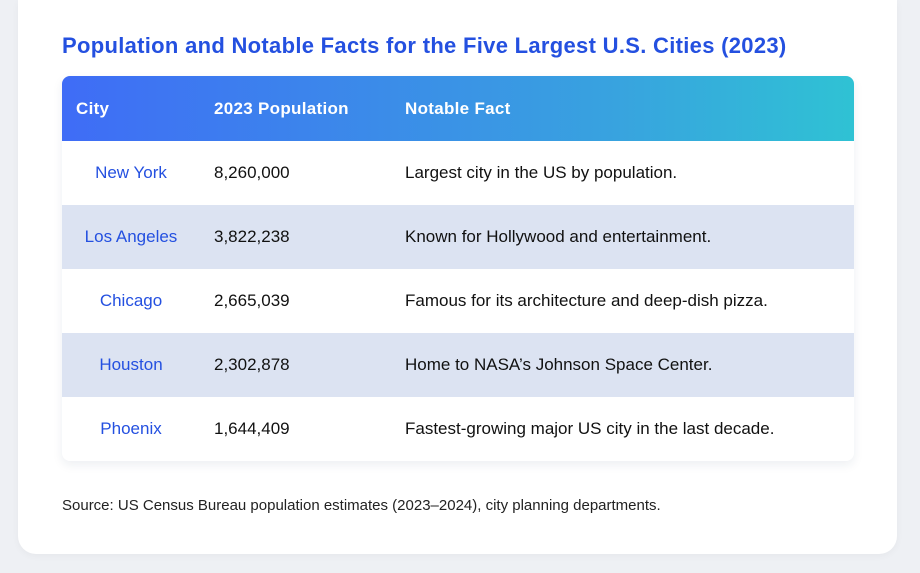 The height and width of the screenshot is (573, 920). I want to click on column-header-population: 2023 Population, so click(281, 108).